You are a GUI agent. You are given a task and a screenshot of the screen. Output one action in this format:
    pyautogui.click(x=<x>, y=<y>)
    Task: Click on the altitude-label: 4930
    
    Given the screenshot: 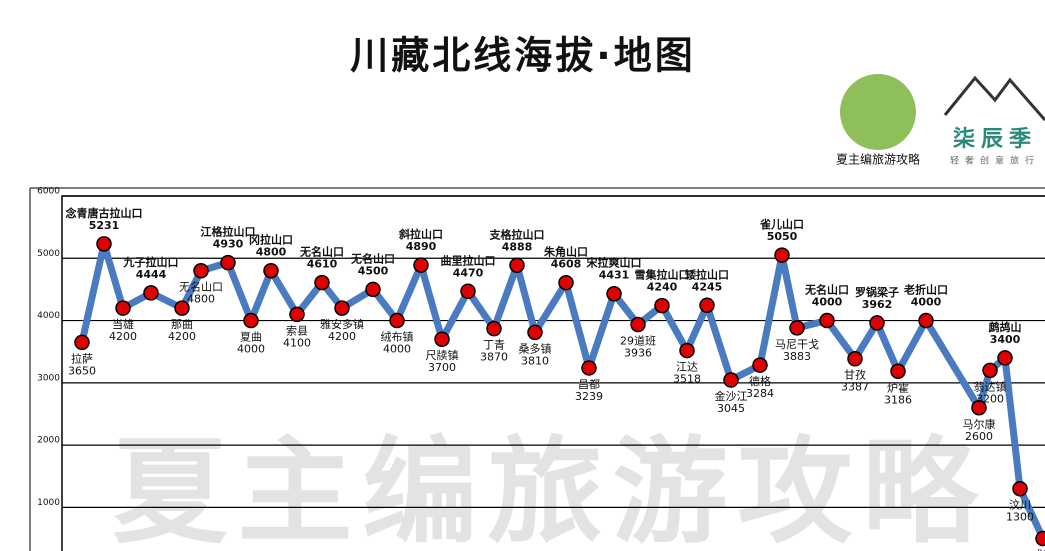 What is the action you would take?
    pyautogui.click(x=228, y=244)
    